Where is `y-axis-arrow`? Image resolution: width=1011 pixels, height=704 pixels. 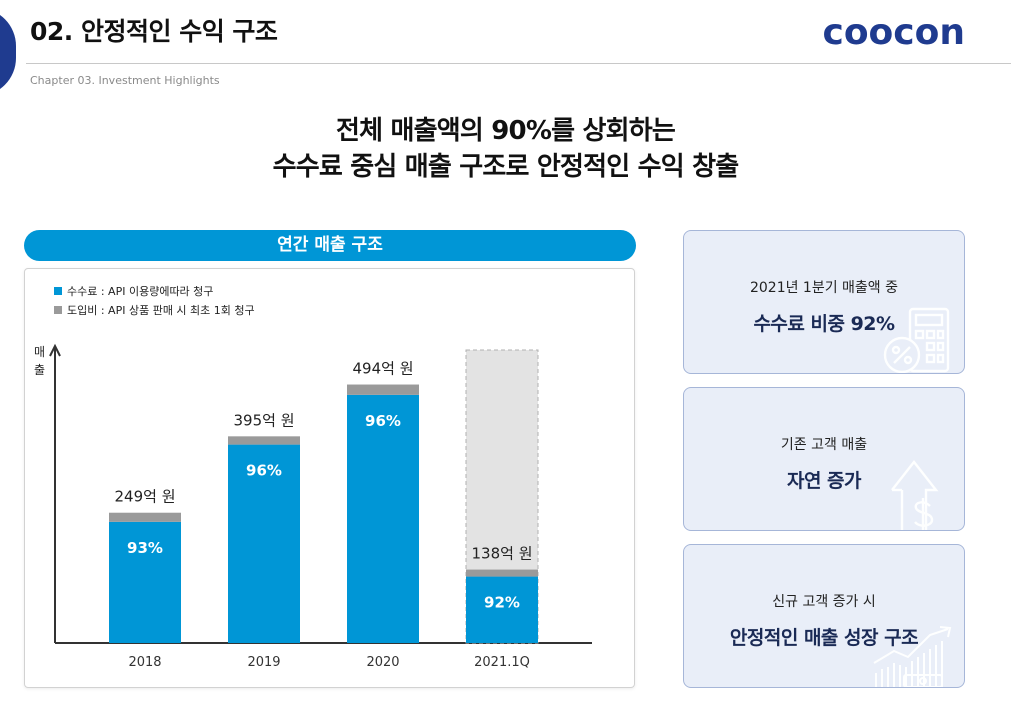 y-axis-arrow is located at coordinates (55, 350).